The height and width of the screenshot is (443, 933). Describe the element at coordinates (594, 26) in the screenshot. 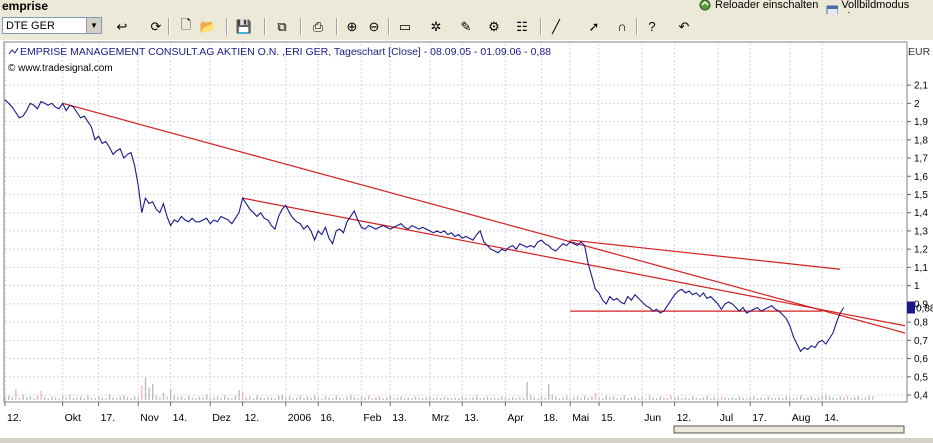

I see `cursor-icon: ➚` at that location.